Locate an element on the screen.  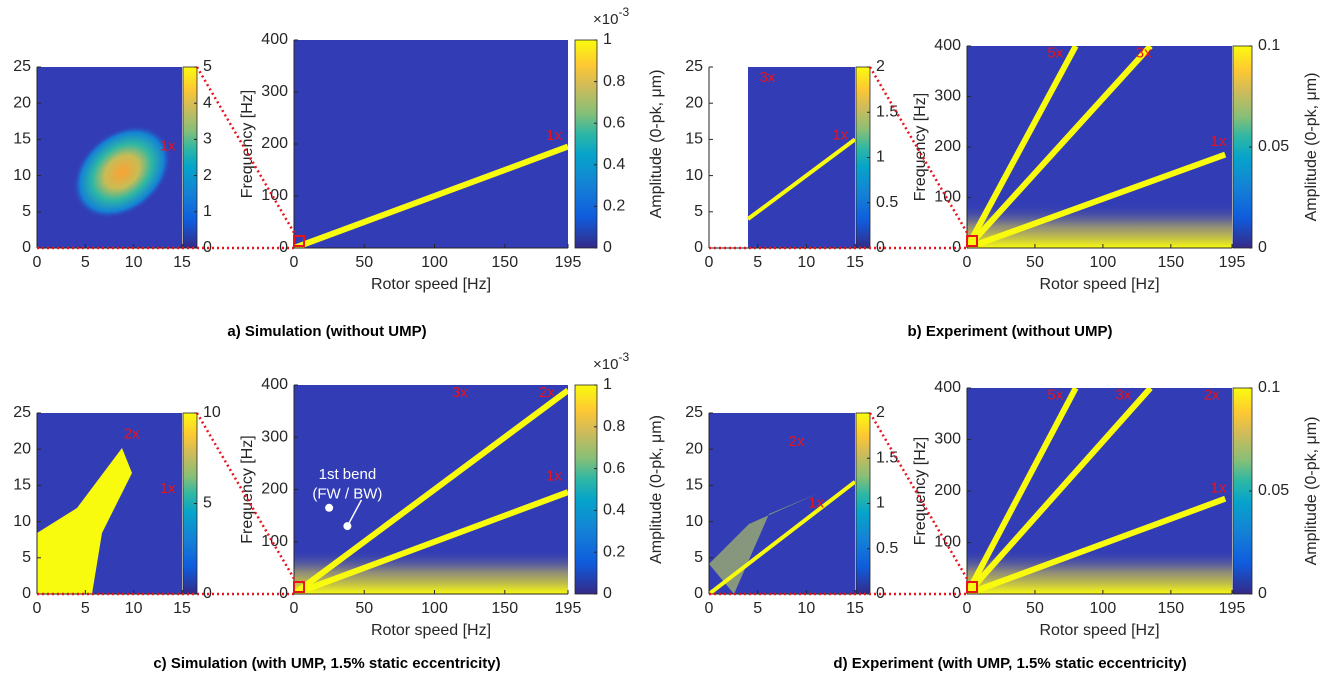
empty-region is located at coordinates (728, 157).